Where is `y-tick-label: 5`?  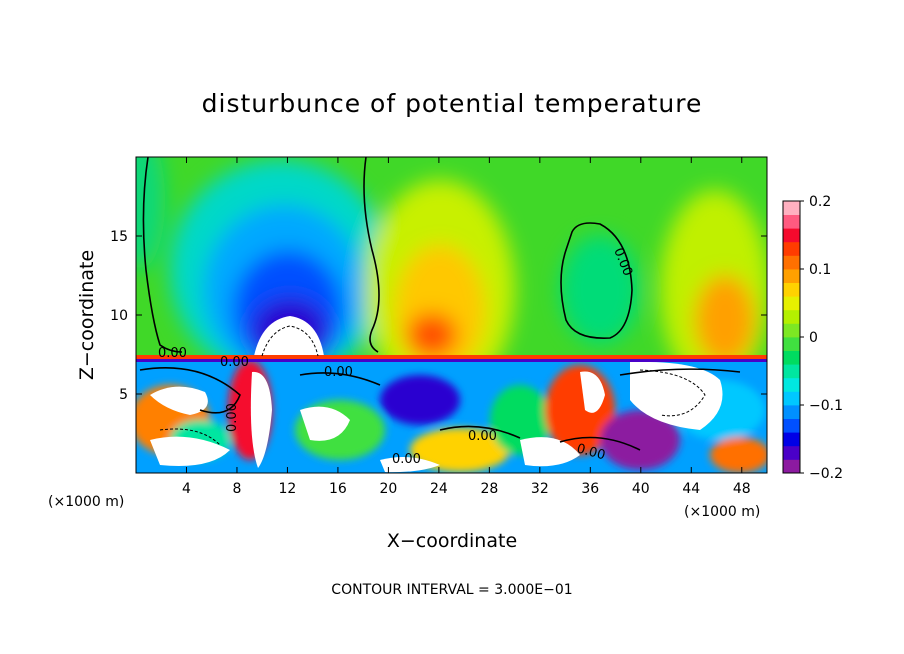 y-tick-label: 5 is located at coordinates (123, 395).